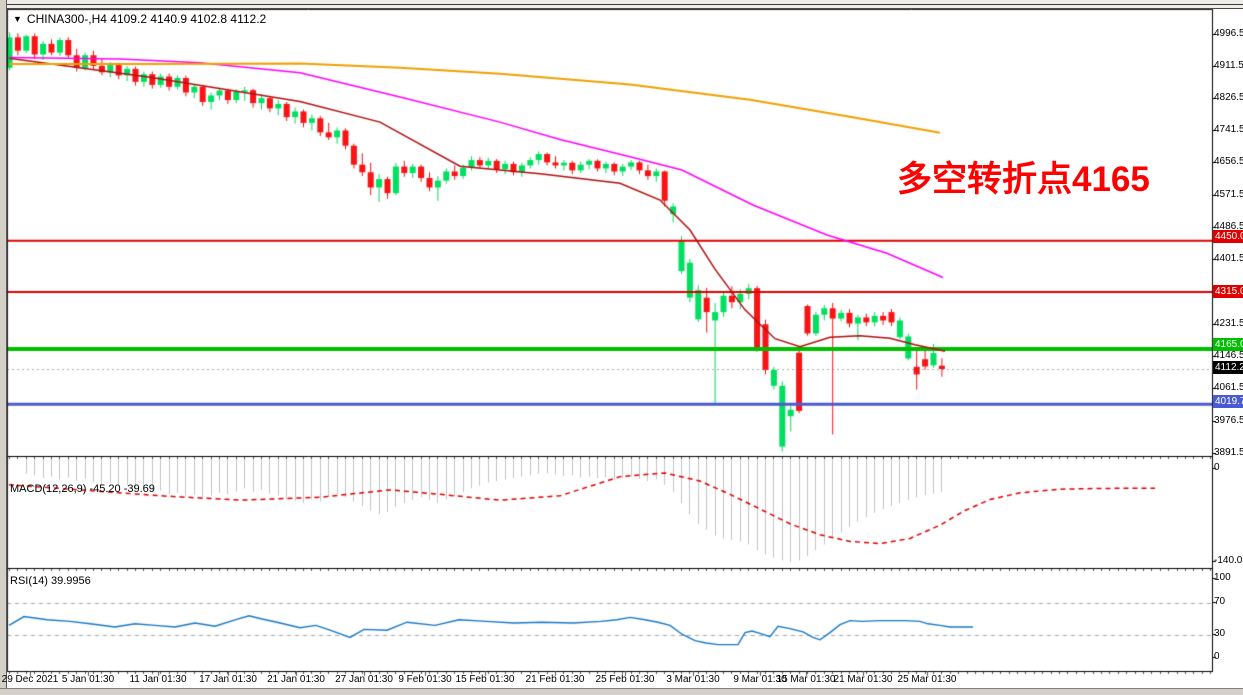  I want to click on time-tick-label: 9 Feb 01:30, so click(425, 679).